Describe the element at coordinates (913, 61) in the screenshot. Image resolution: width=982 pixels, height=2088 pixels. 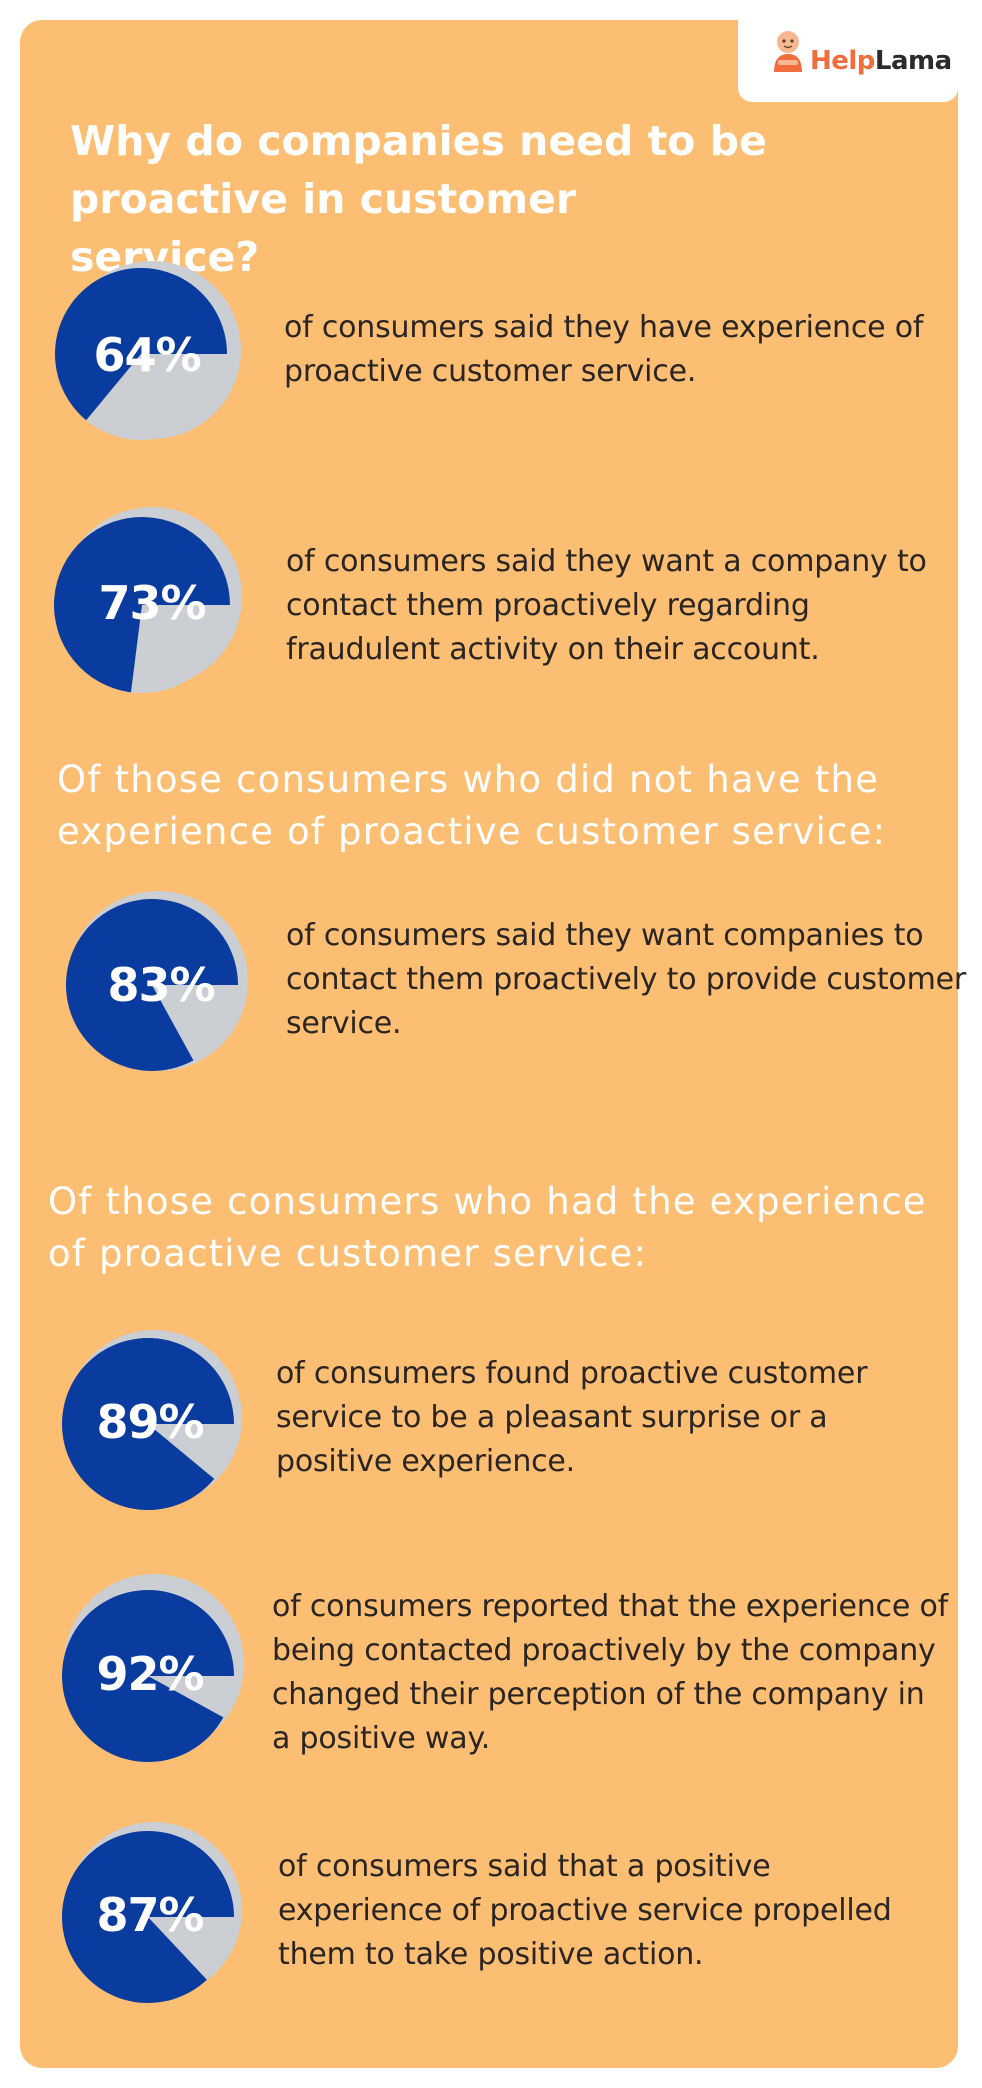
I see `brand-name-lama: Lama` at that location.